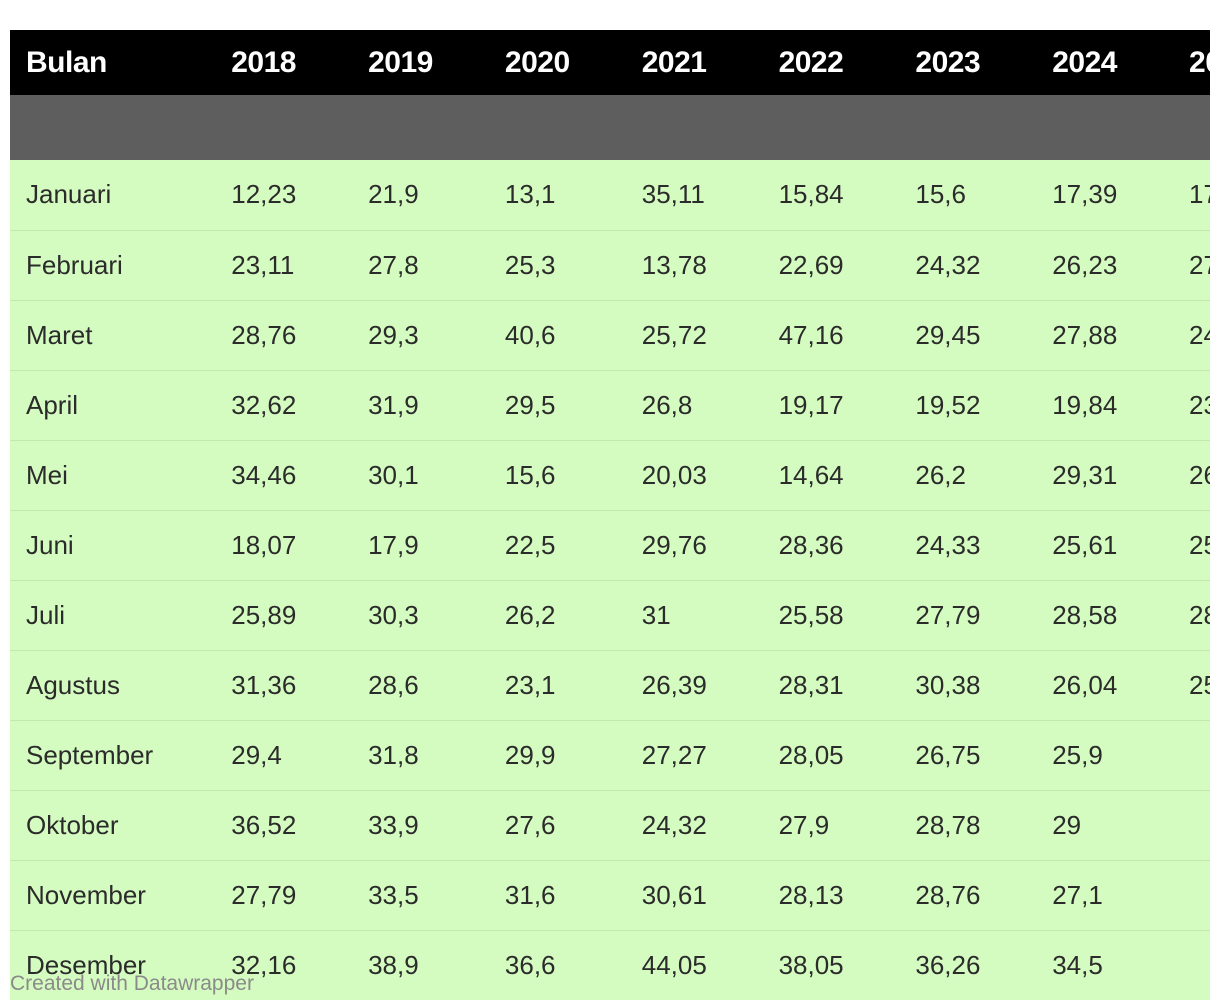  What do you see at coordinates (113, 754) in the screenshot?
I see `month-label-cell: September` at bounding box center [113, 754].